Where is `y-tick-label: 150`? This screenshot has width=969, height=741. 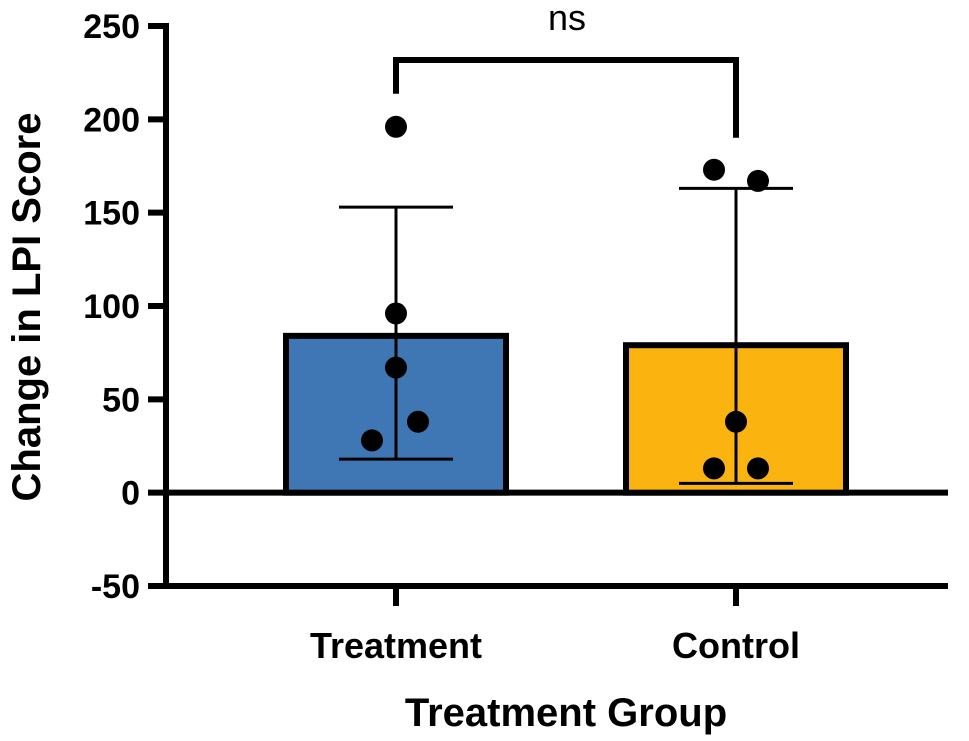 y-tick-label: 150 is located at coordinates (111, 214).